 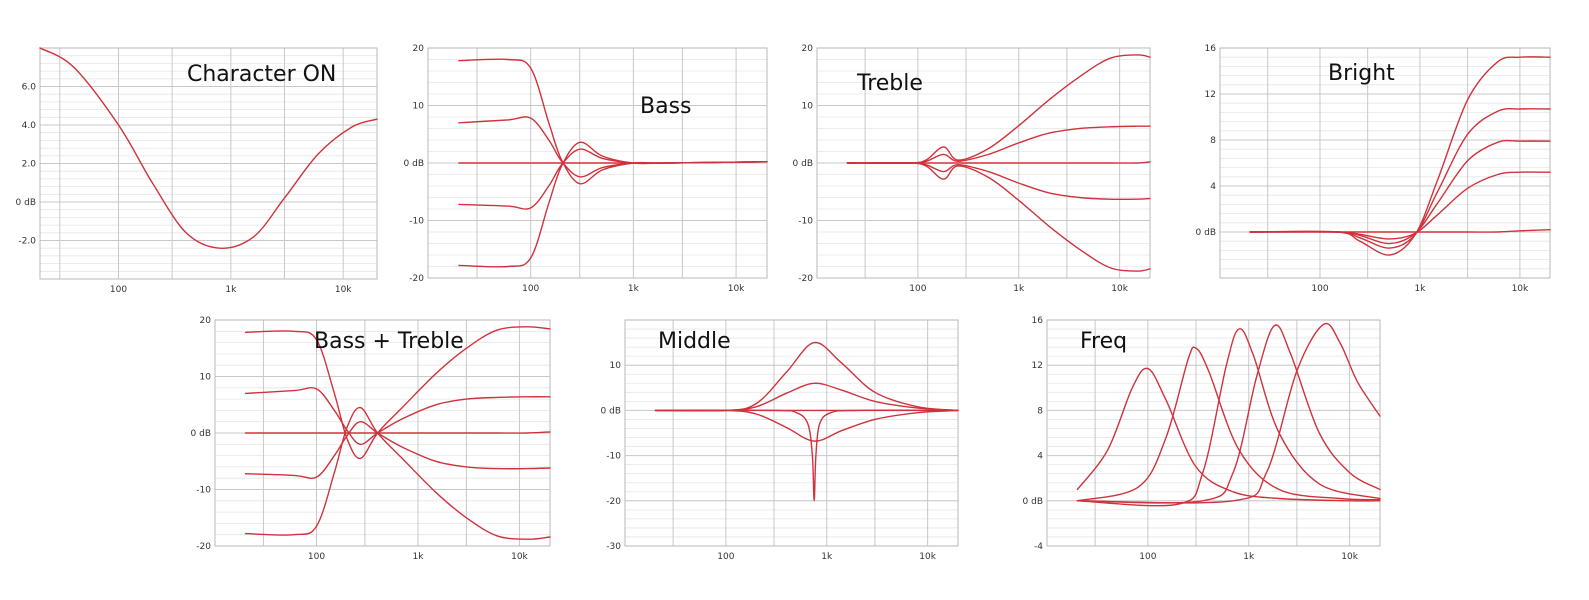 I want to click on chart-panel: 6.0 4.0 2.0 0 dB -2.0 100 1k 10k Character ON, so click(x=197, y=171).